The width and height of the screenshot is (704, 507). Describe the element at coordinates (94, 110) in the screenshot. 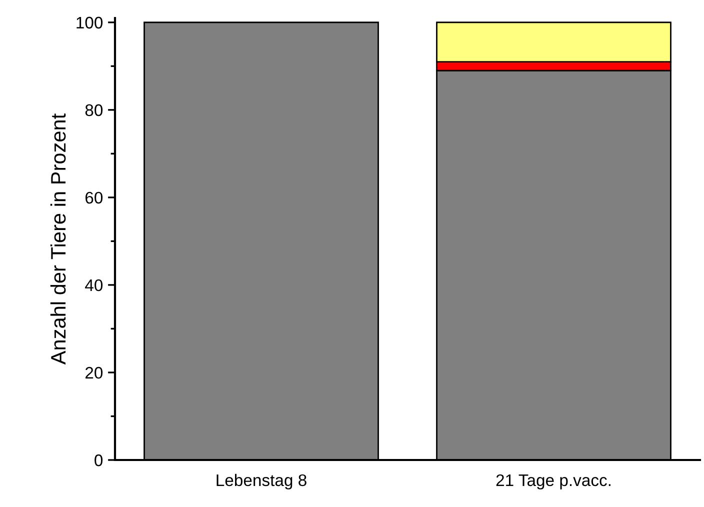

I see `y-tick-label: 80` at that location.